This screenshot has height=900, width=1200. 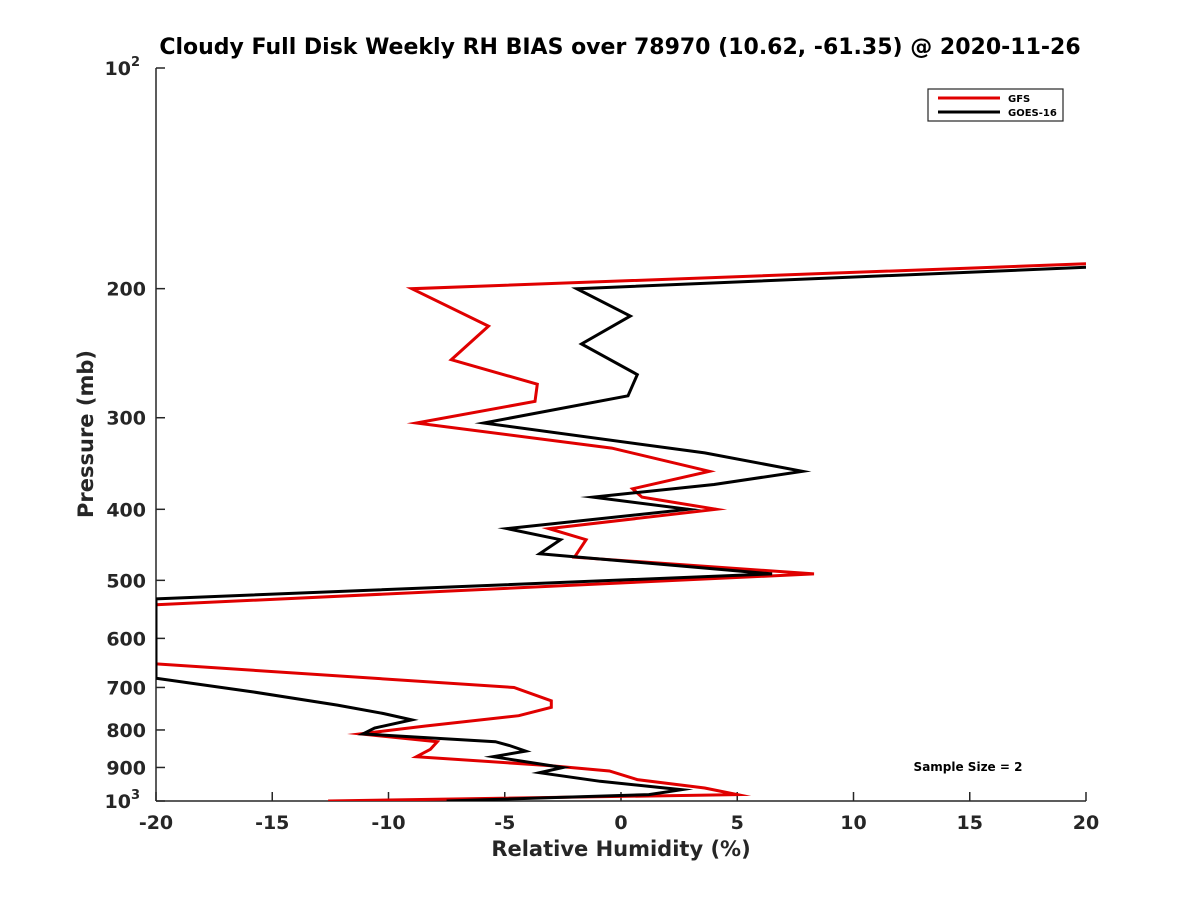 I want to click on y-tick-label-base: 300, so click(x=126, y=419).